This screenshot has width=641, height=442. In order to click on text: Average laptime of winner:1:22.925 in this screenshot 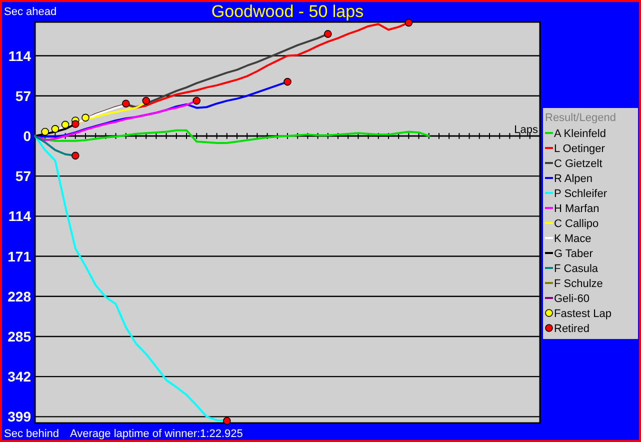, I will do `click(156, 434)`.